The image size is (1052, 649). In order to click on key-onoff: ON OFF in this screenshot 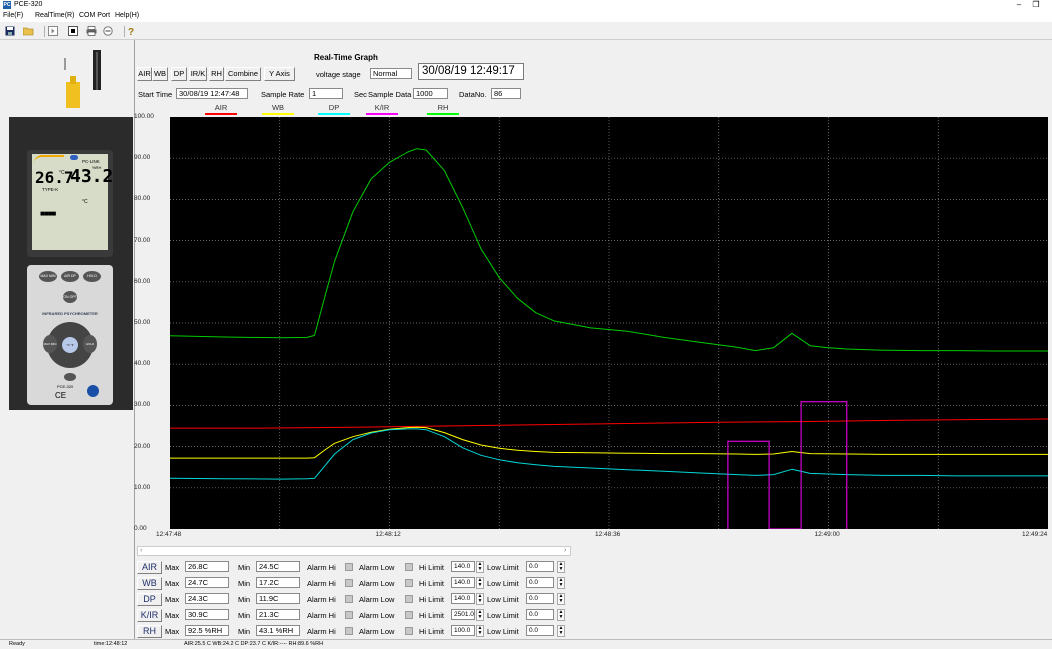, I will do `click(70, 297)`.